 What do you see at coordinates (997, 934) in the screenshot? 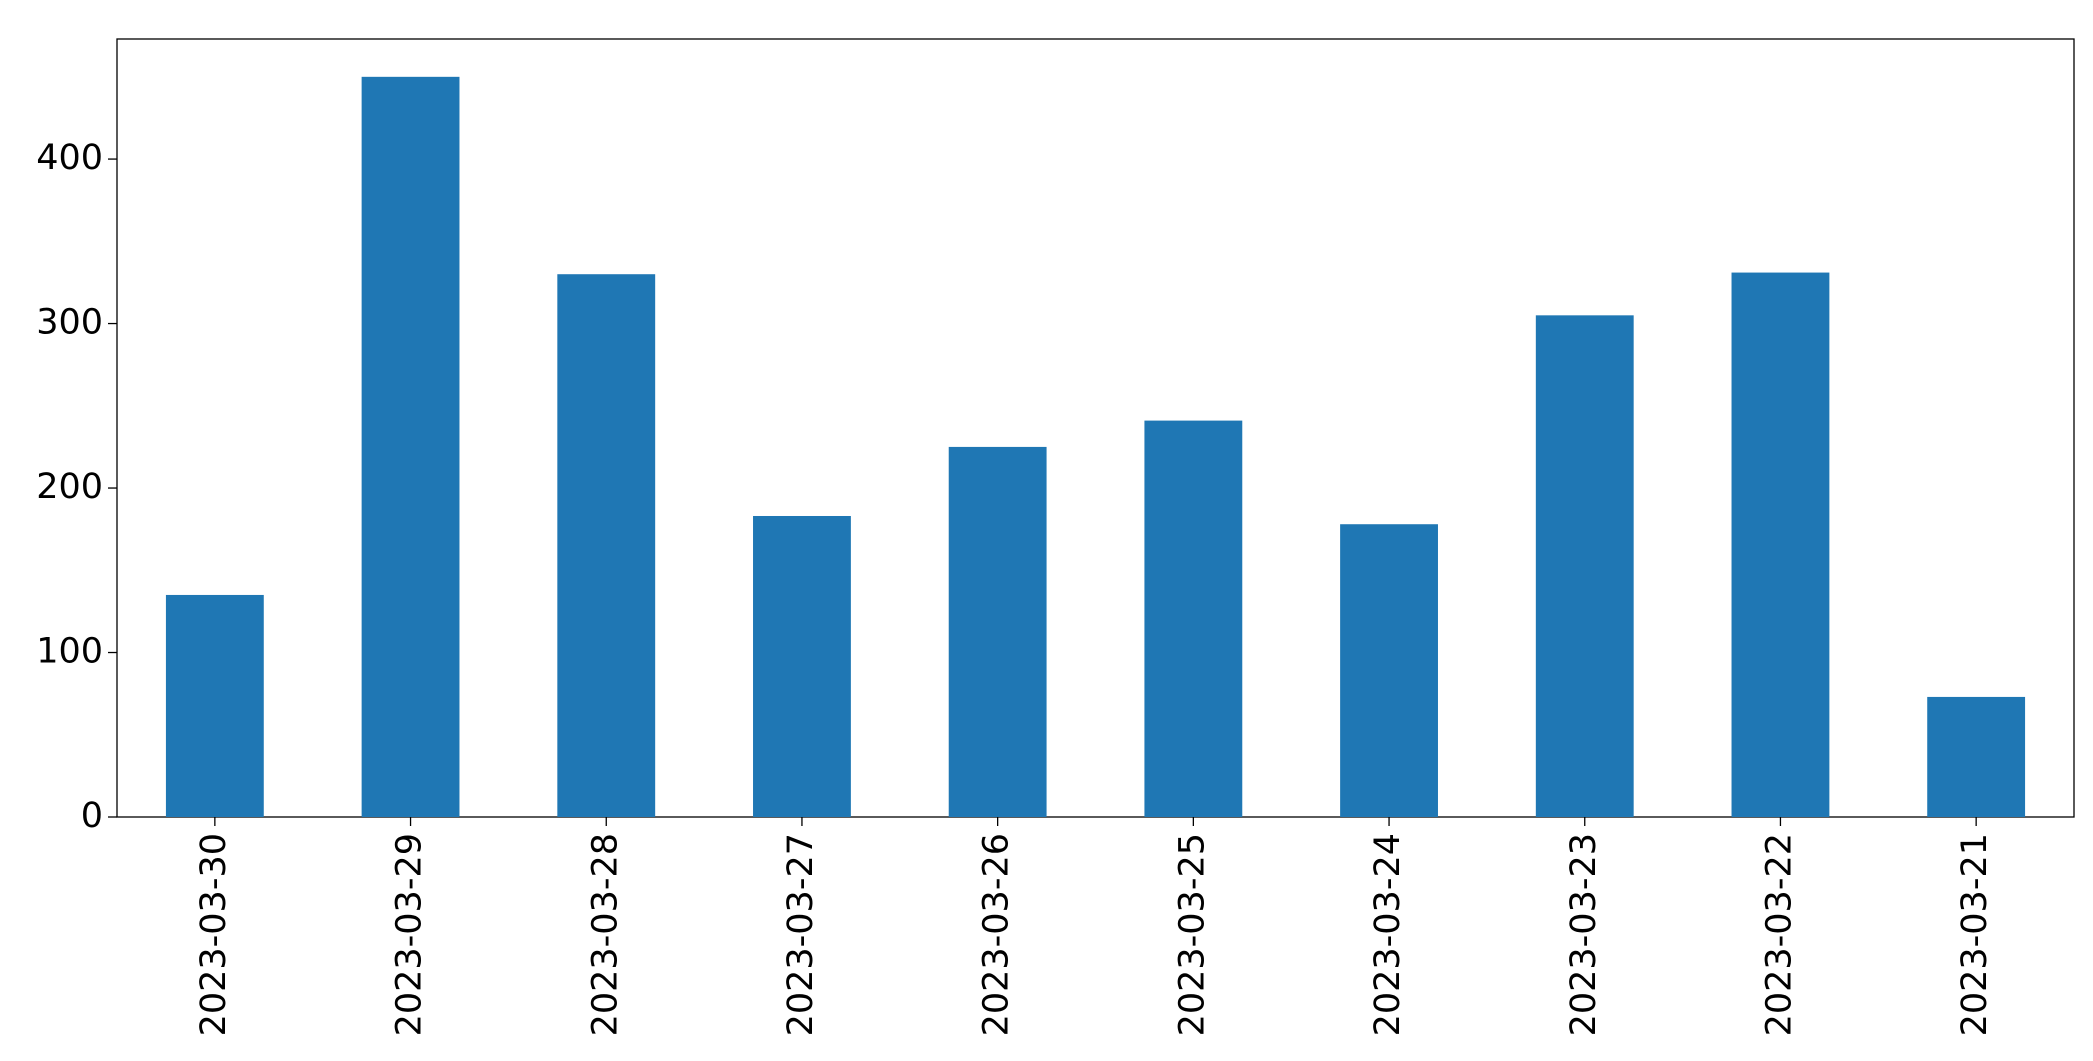
I see `x-tick-label: 2023-03-26` at bounding box center [997, 934].